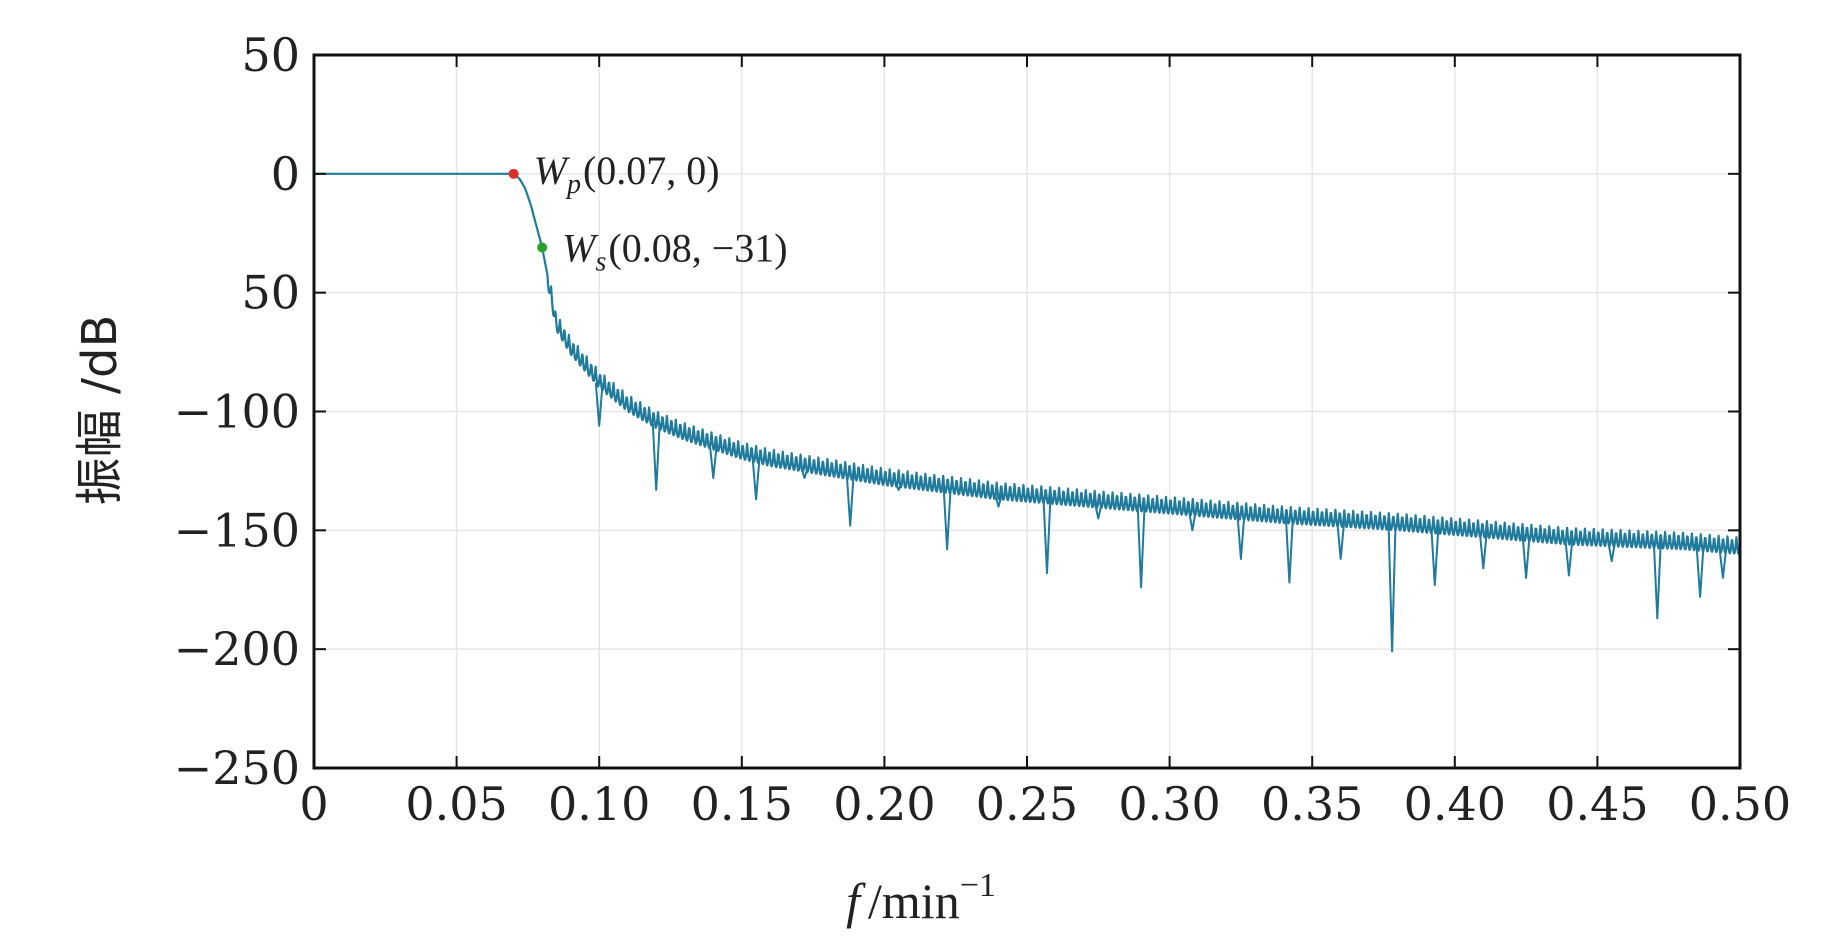  Describe the element at coordinates (1312, 804) in the screenshot. I see `x-tick-label: 0.35` at that location.